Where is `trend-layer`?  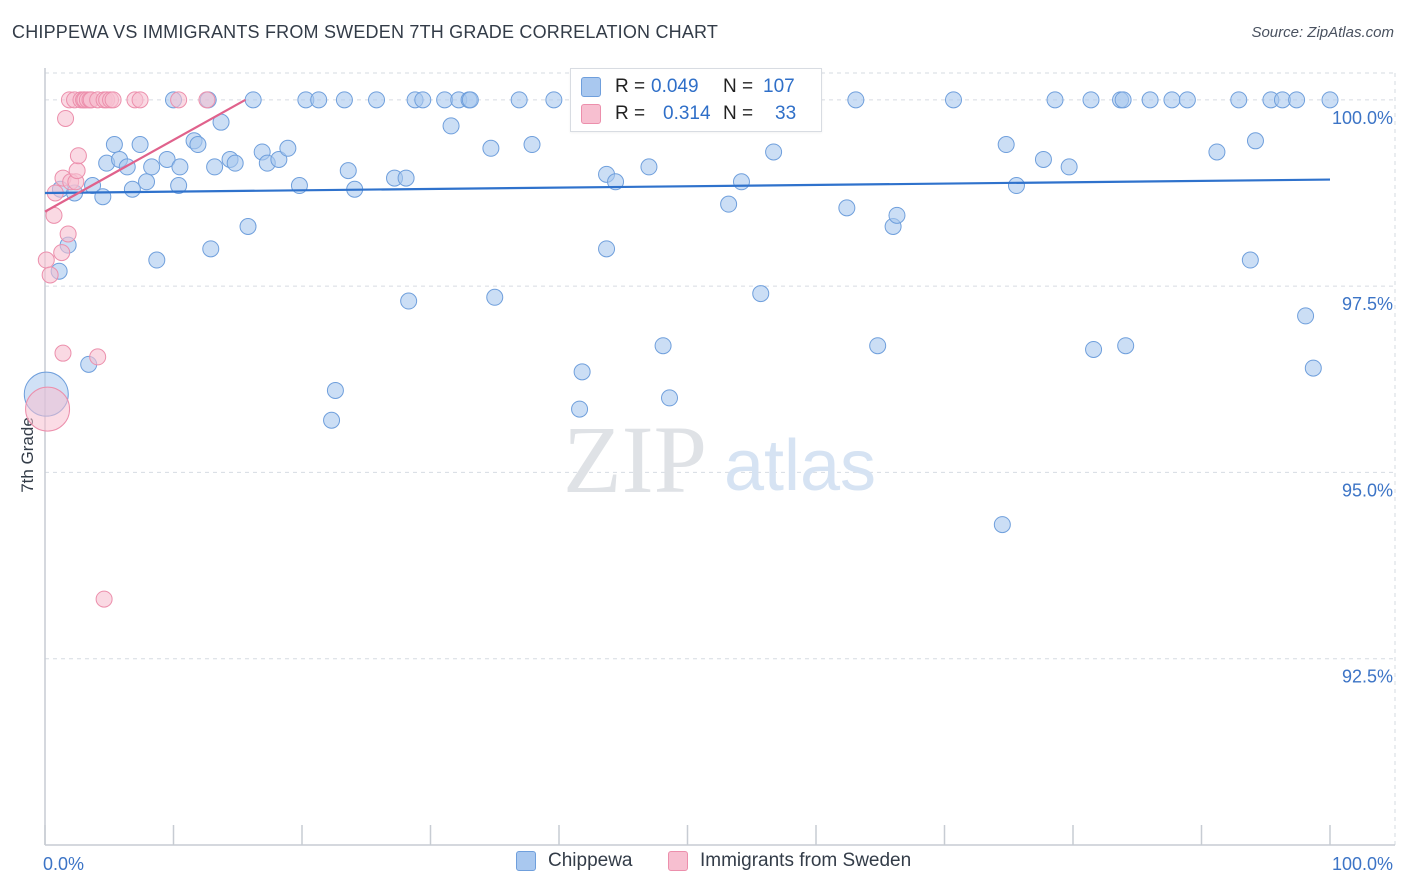 trend-layer is located at coordinates (687, 155).